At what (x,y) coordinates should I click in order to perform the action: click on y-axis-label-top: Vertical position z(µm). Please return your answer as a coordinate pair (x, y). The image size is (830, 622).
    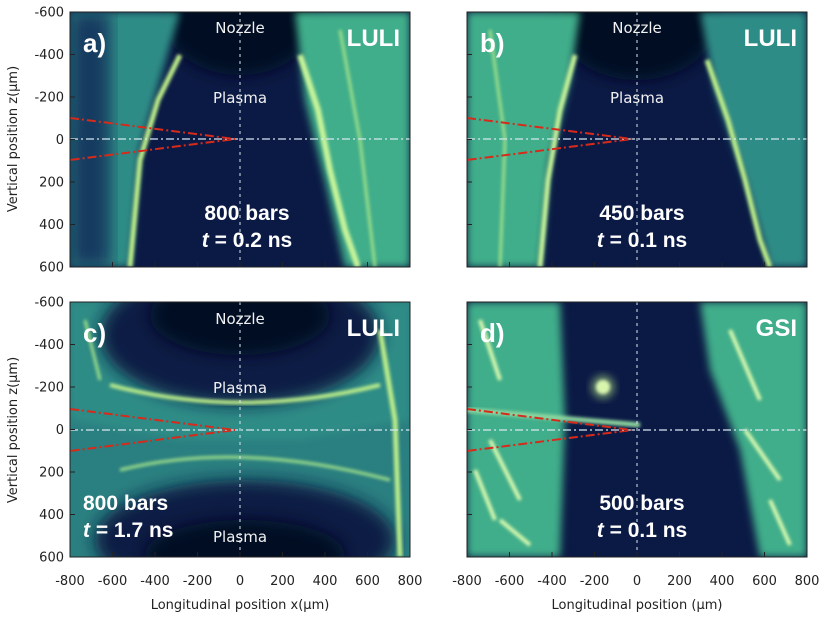
    Looking at the image, I should click on (13, 139).